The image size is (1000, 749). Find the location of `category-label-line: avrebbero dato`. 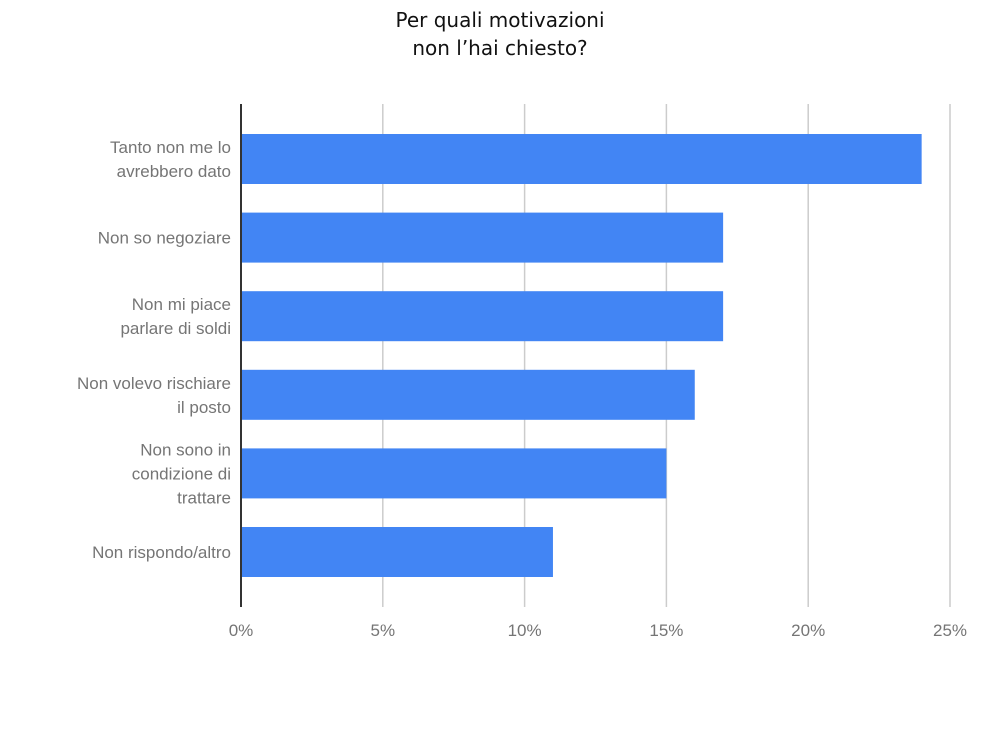

category-label-line: avrebbero dato is located at coordinates (174, 171).